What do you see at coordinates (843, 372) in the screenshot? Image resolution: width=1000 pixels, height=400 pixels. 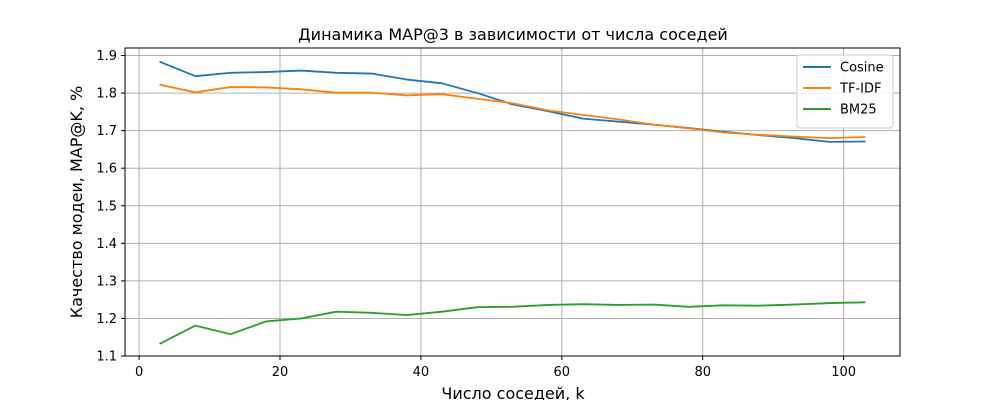 I see `x-tick-label: 100` at bounding box center [843, 372].